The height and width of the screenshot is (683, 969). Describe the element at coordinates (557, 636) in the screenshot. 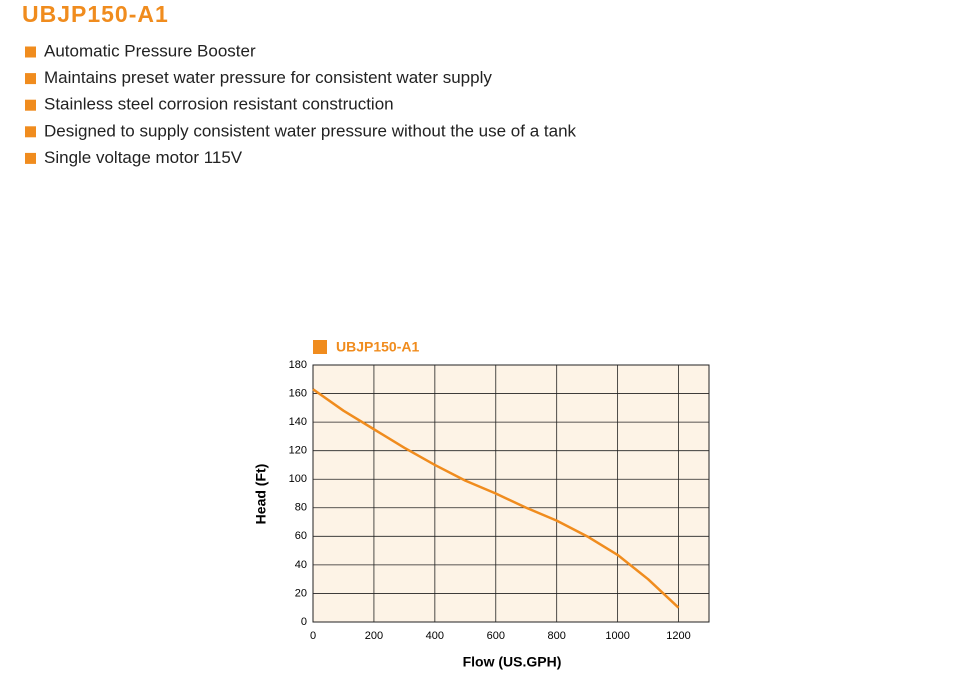

I see `x-tick-label: 800` at that location.